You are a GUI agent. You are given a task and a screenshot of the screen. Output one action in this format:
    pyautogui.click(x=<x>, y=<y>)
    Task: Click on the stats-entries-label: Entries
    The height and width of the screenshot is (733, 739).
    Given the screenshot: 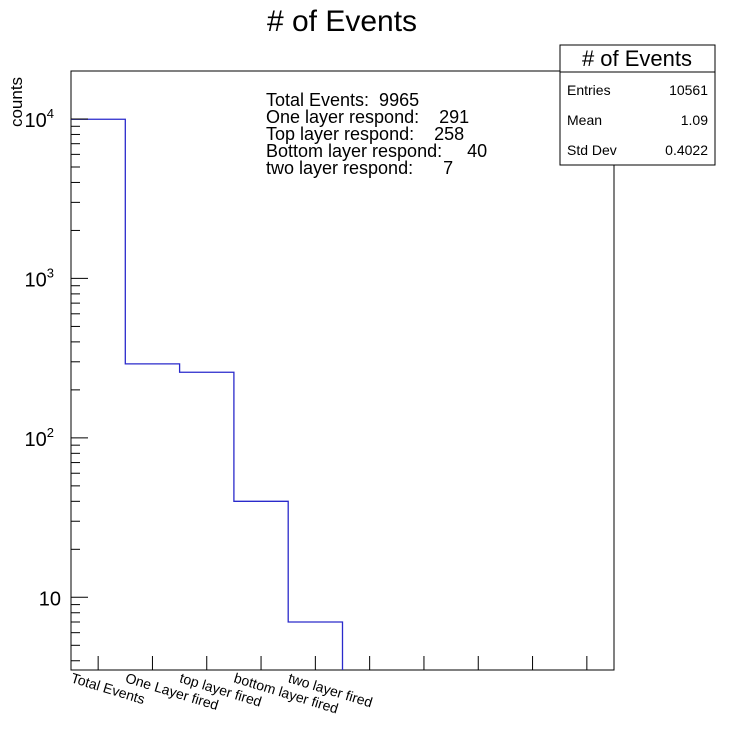 What is the action you would take?
    pyautogui.click(x=589, y=90)
    